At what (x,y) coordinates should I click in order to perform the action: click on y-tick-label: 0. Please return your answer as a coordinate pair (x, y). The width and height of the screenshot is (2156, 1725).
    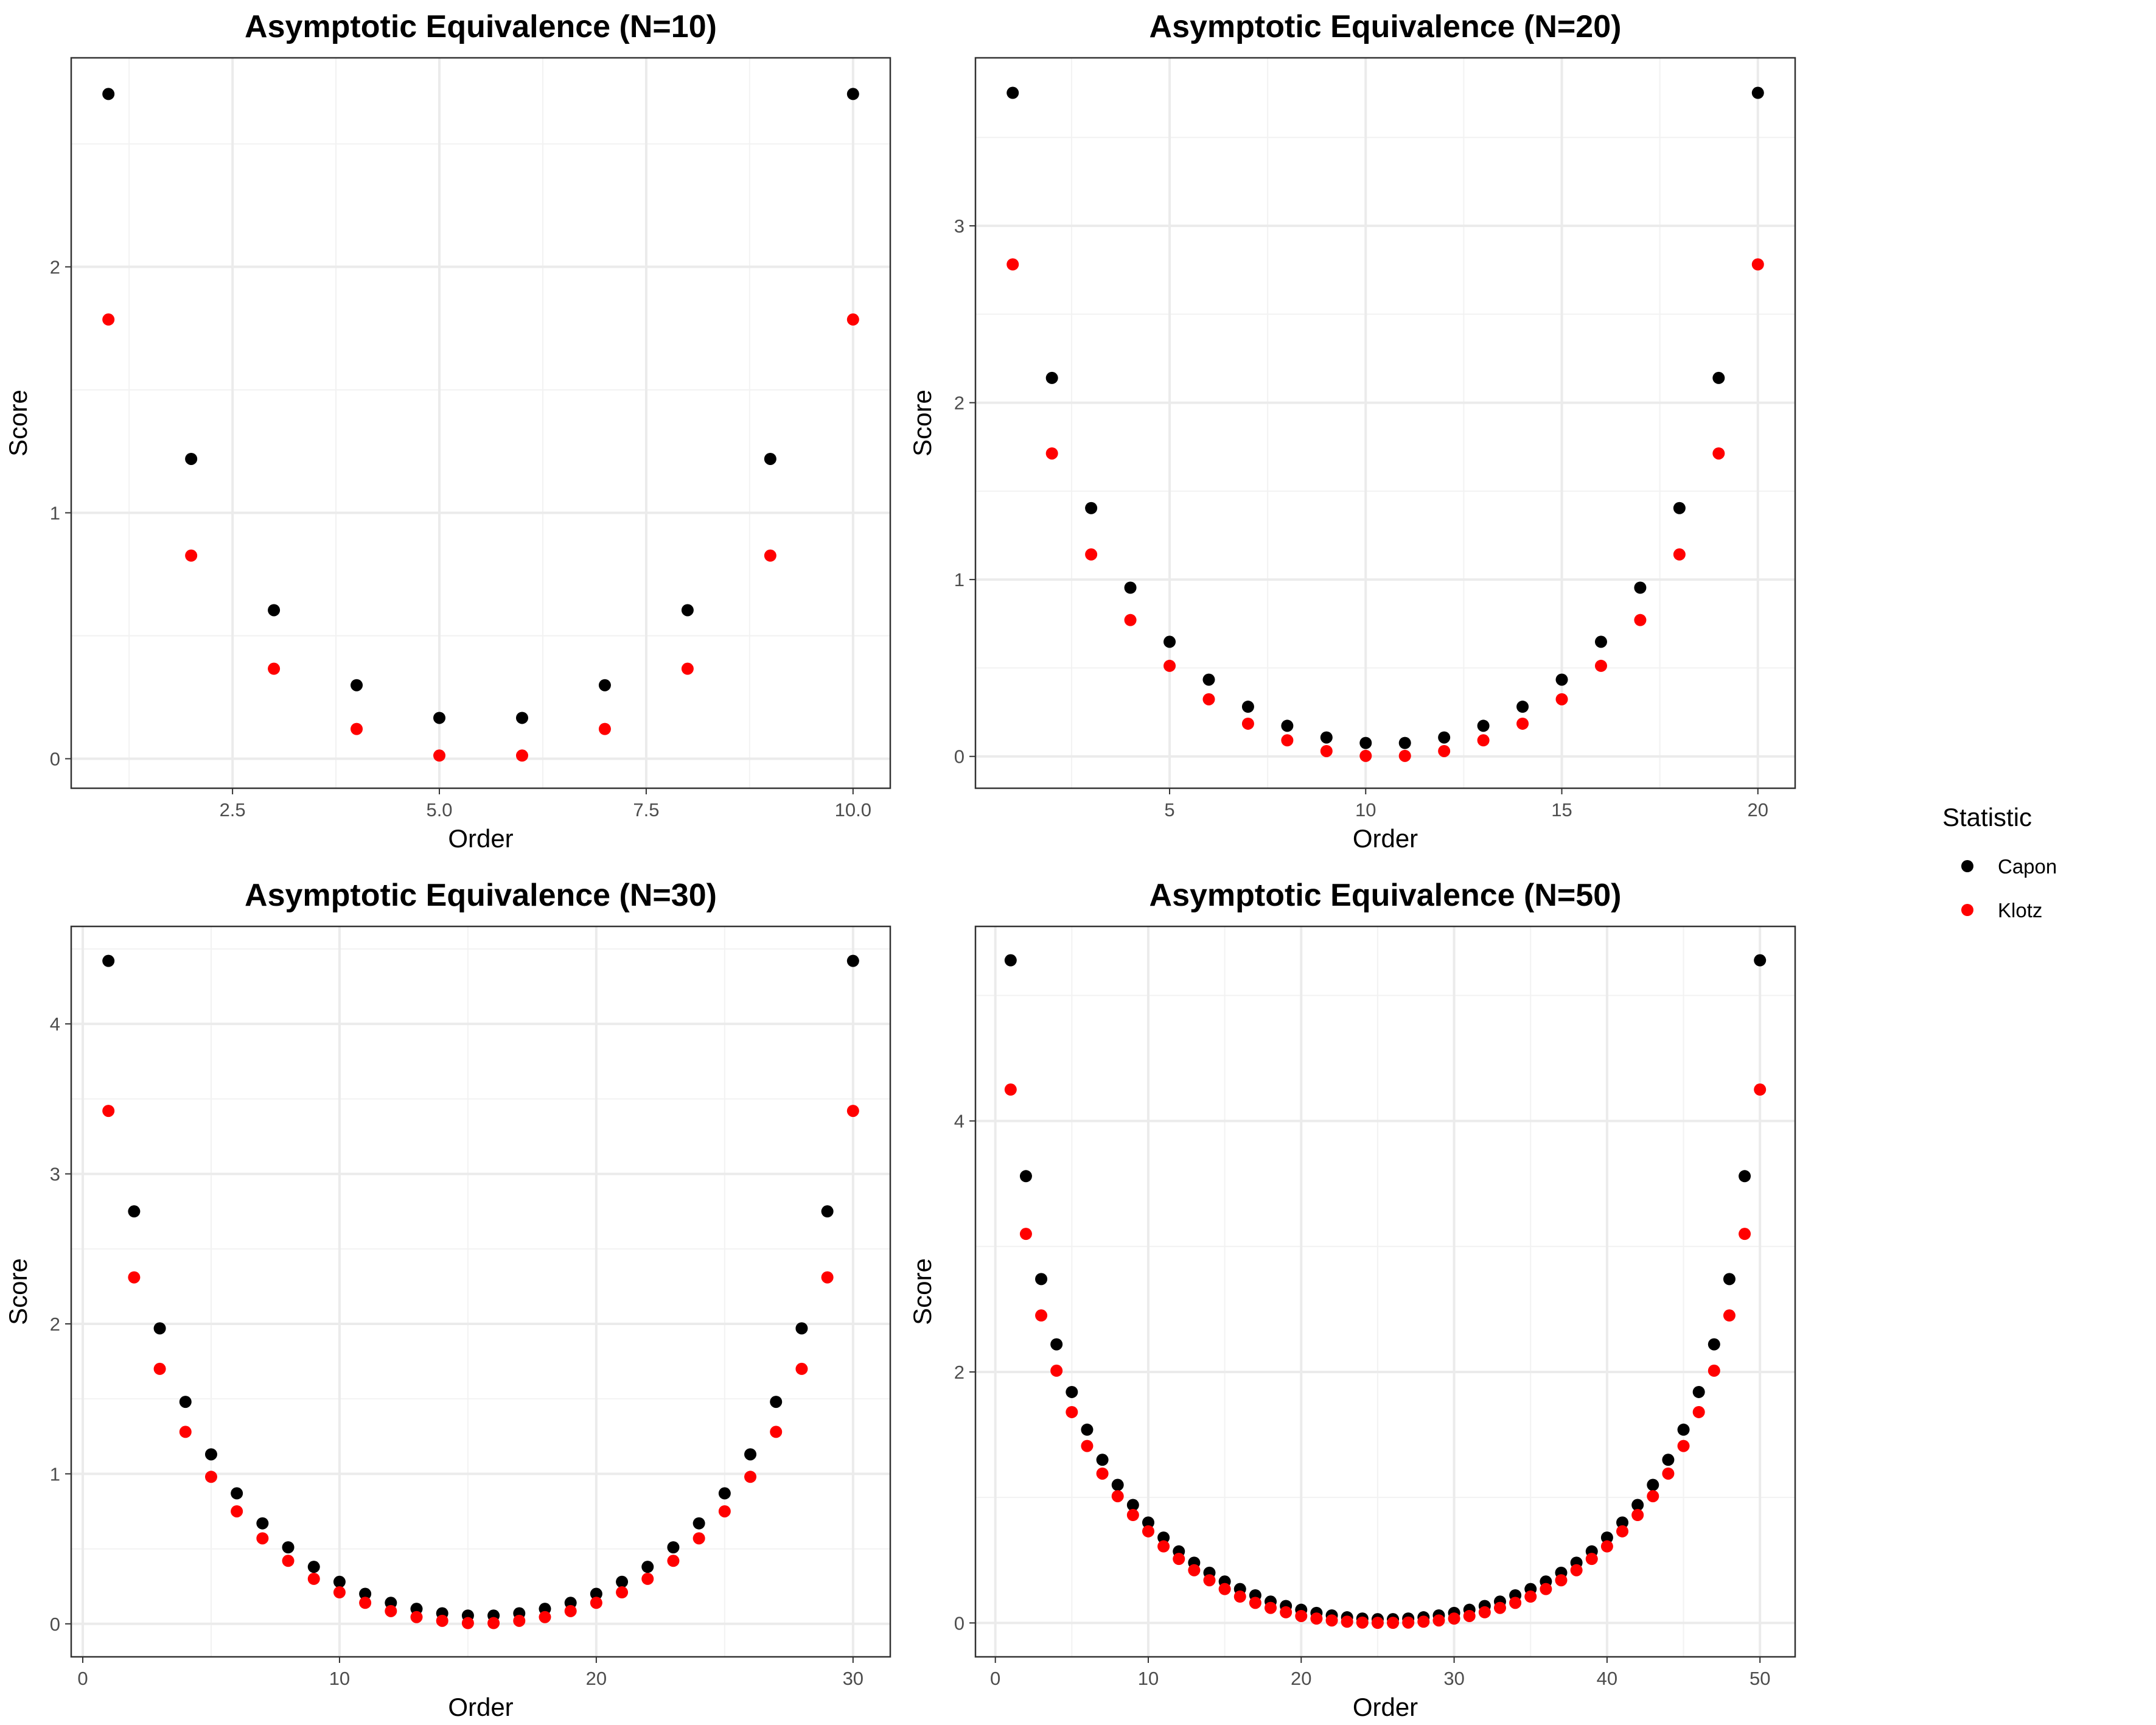
    Looking at the image, I should click on (55, 759).